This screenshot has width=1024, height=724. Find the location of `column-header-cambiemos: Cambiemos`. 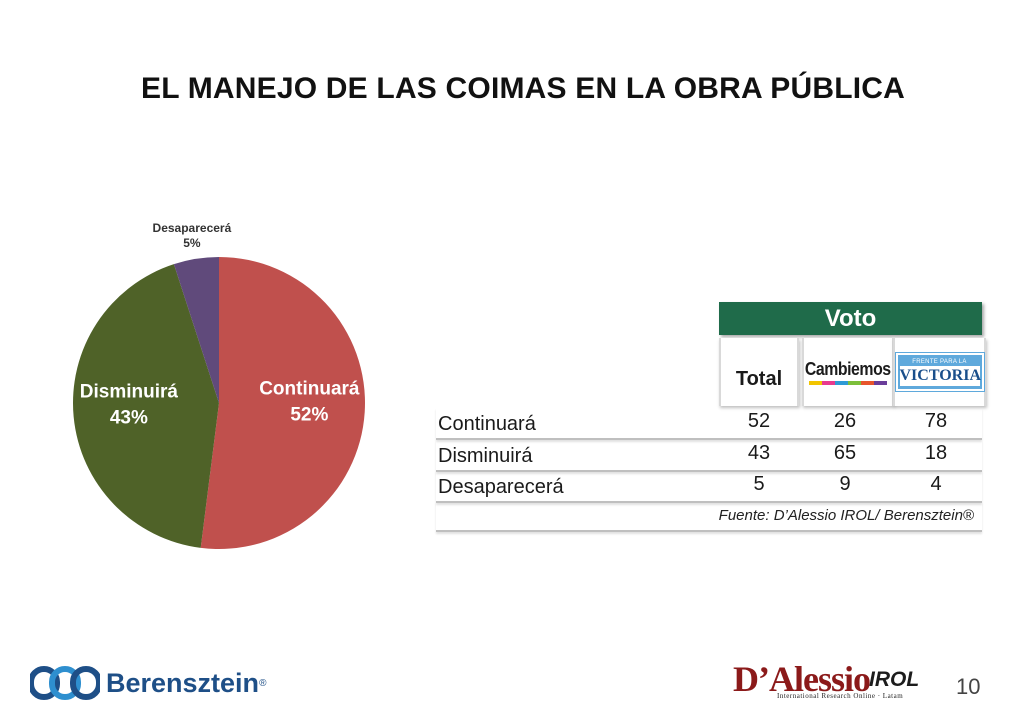

column-header-cambiemos: Cambiemos is located at coordinates (848, 372).